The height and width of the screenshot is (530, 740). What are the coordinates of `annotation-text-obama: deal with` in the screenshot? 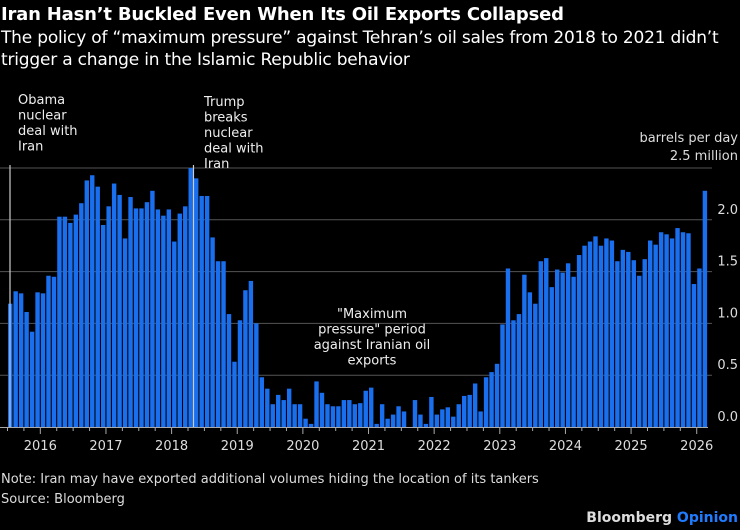 It's located at (48, 131).